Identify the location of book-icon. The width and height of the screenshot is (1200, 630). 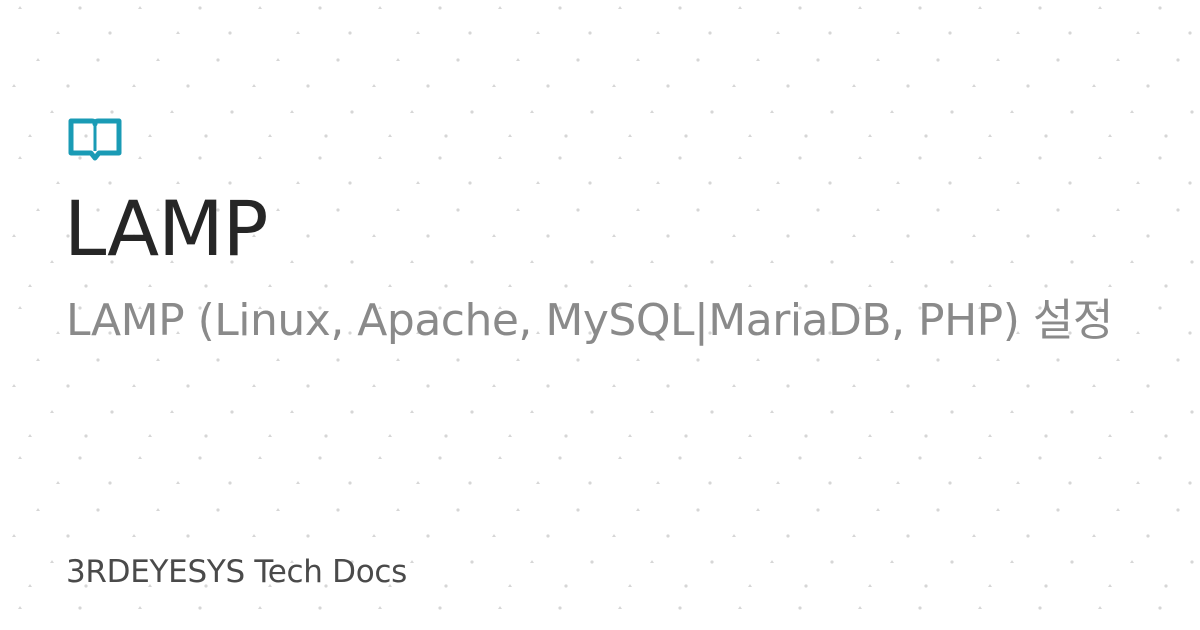
(95, 139).